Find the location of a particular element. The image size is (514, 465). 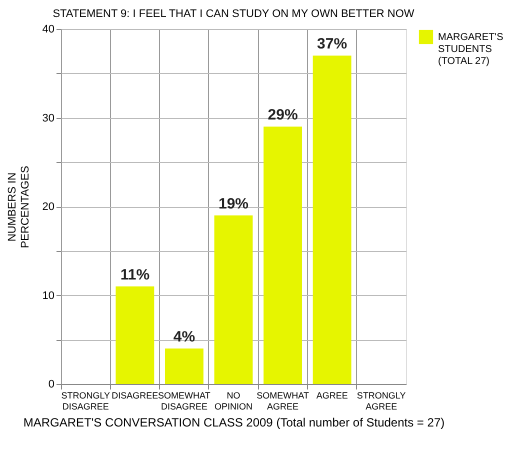

x-tick-label: DISAGREE is located at coordinates (135, 395).